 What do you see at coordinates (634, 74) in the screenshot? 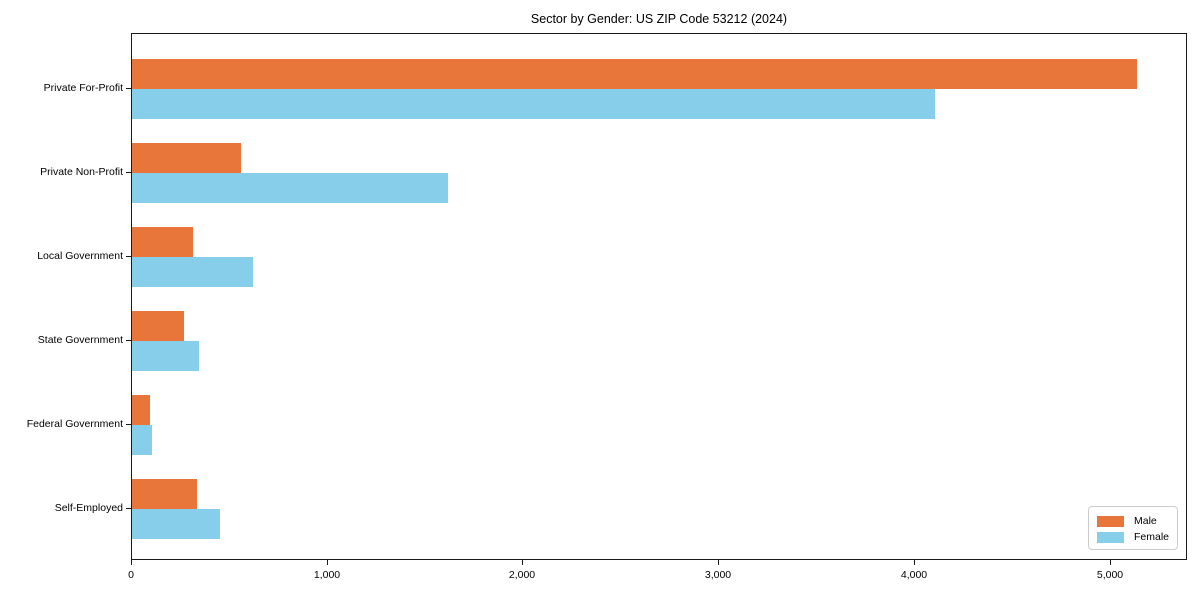
I see `bar-male-private-for-profit` at bounding box center [634, 74].